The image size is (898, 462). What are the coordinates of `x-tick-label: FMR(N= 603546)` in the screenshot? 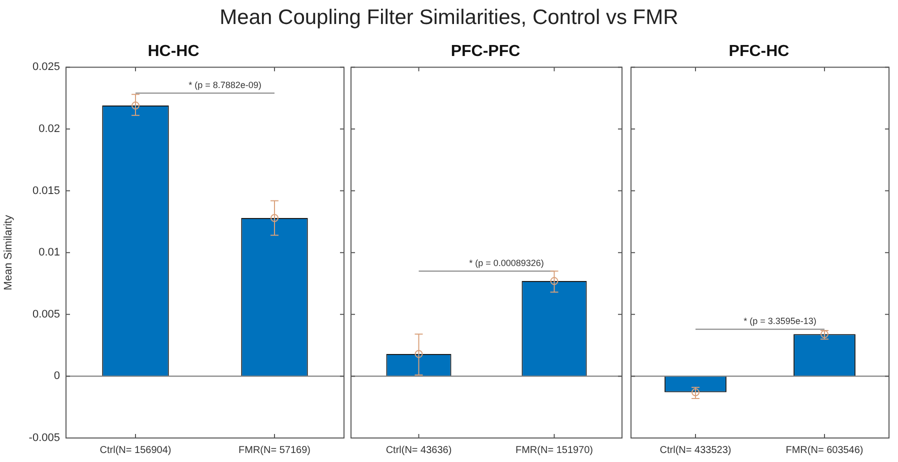 It's located at (825, 450).